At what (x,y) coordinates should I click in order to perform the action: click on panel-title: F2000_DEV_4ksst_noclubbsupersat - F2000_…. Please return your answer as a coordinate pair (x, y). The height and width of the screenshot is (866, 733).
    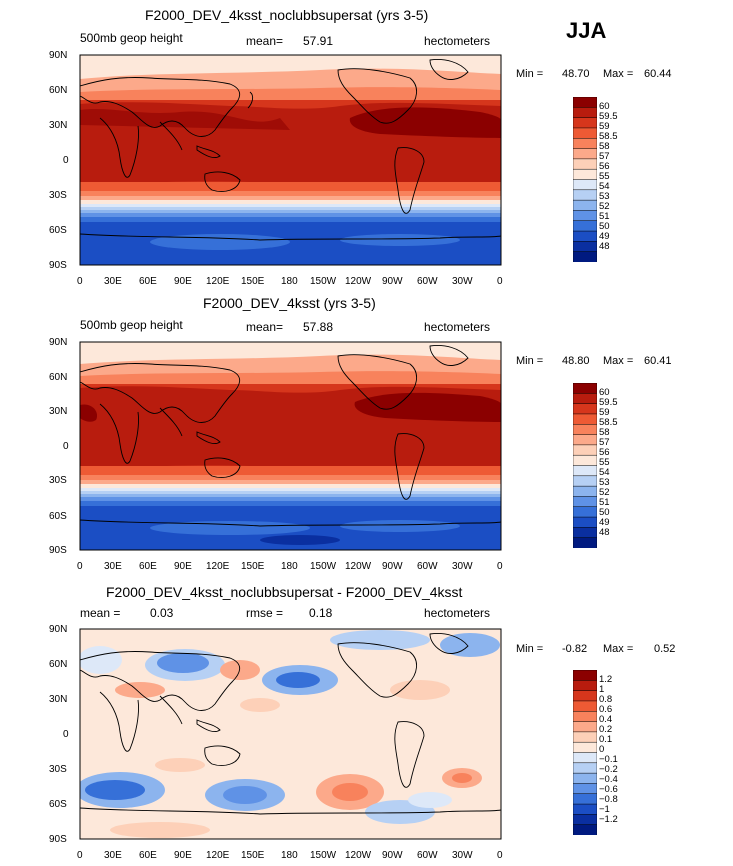
    Looking at the image, I should click on (284, 592).